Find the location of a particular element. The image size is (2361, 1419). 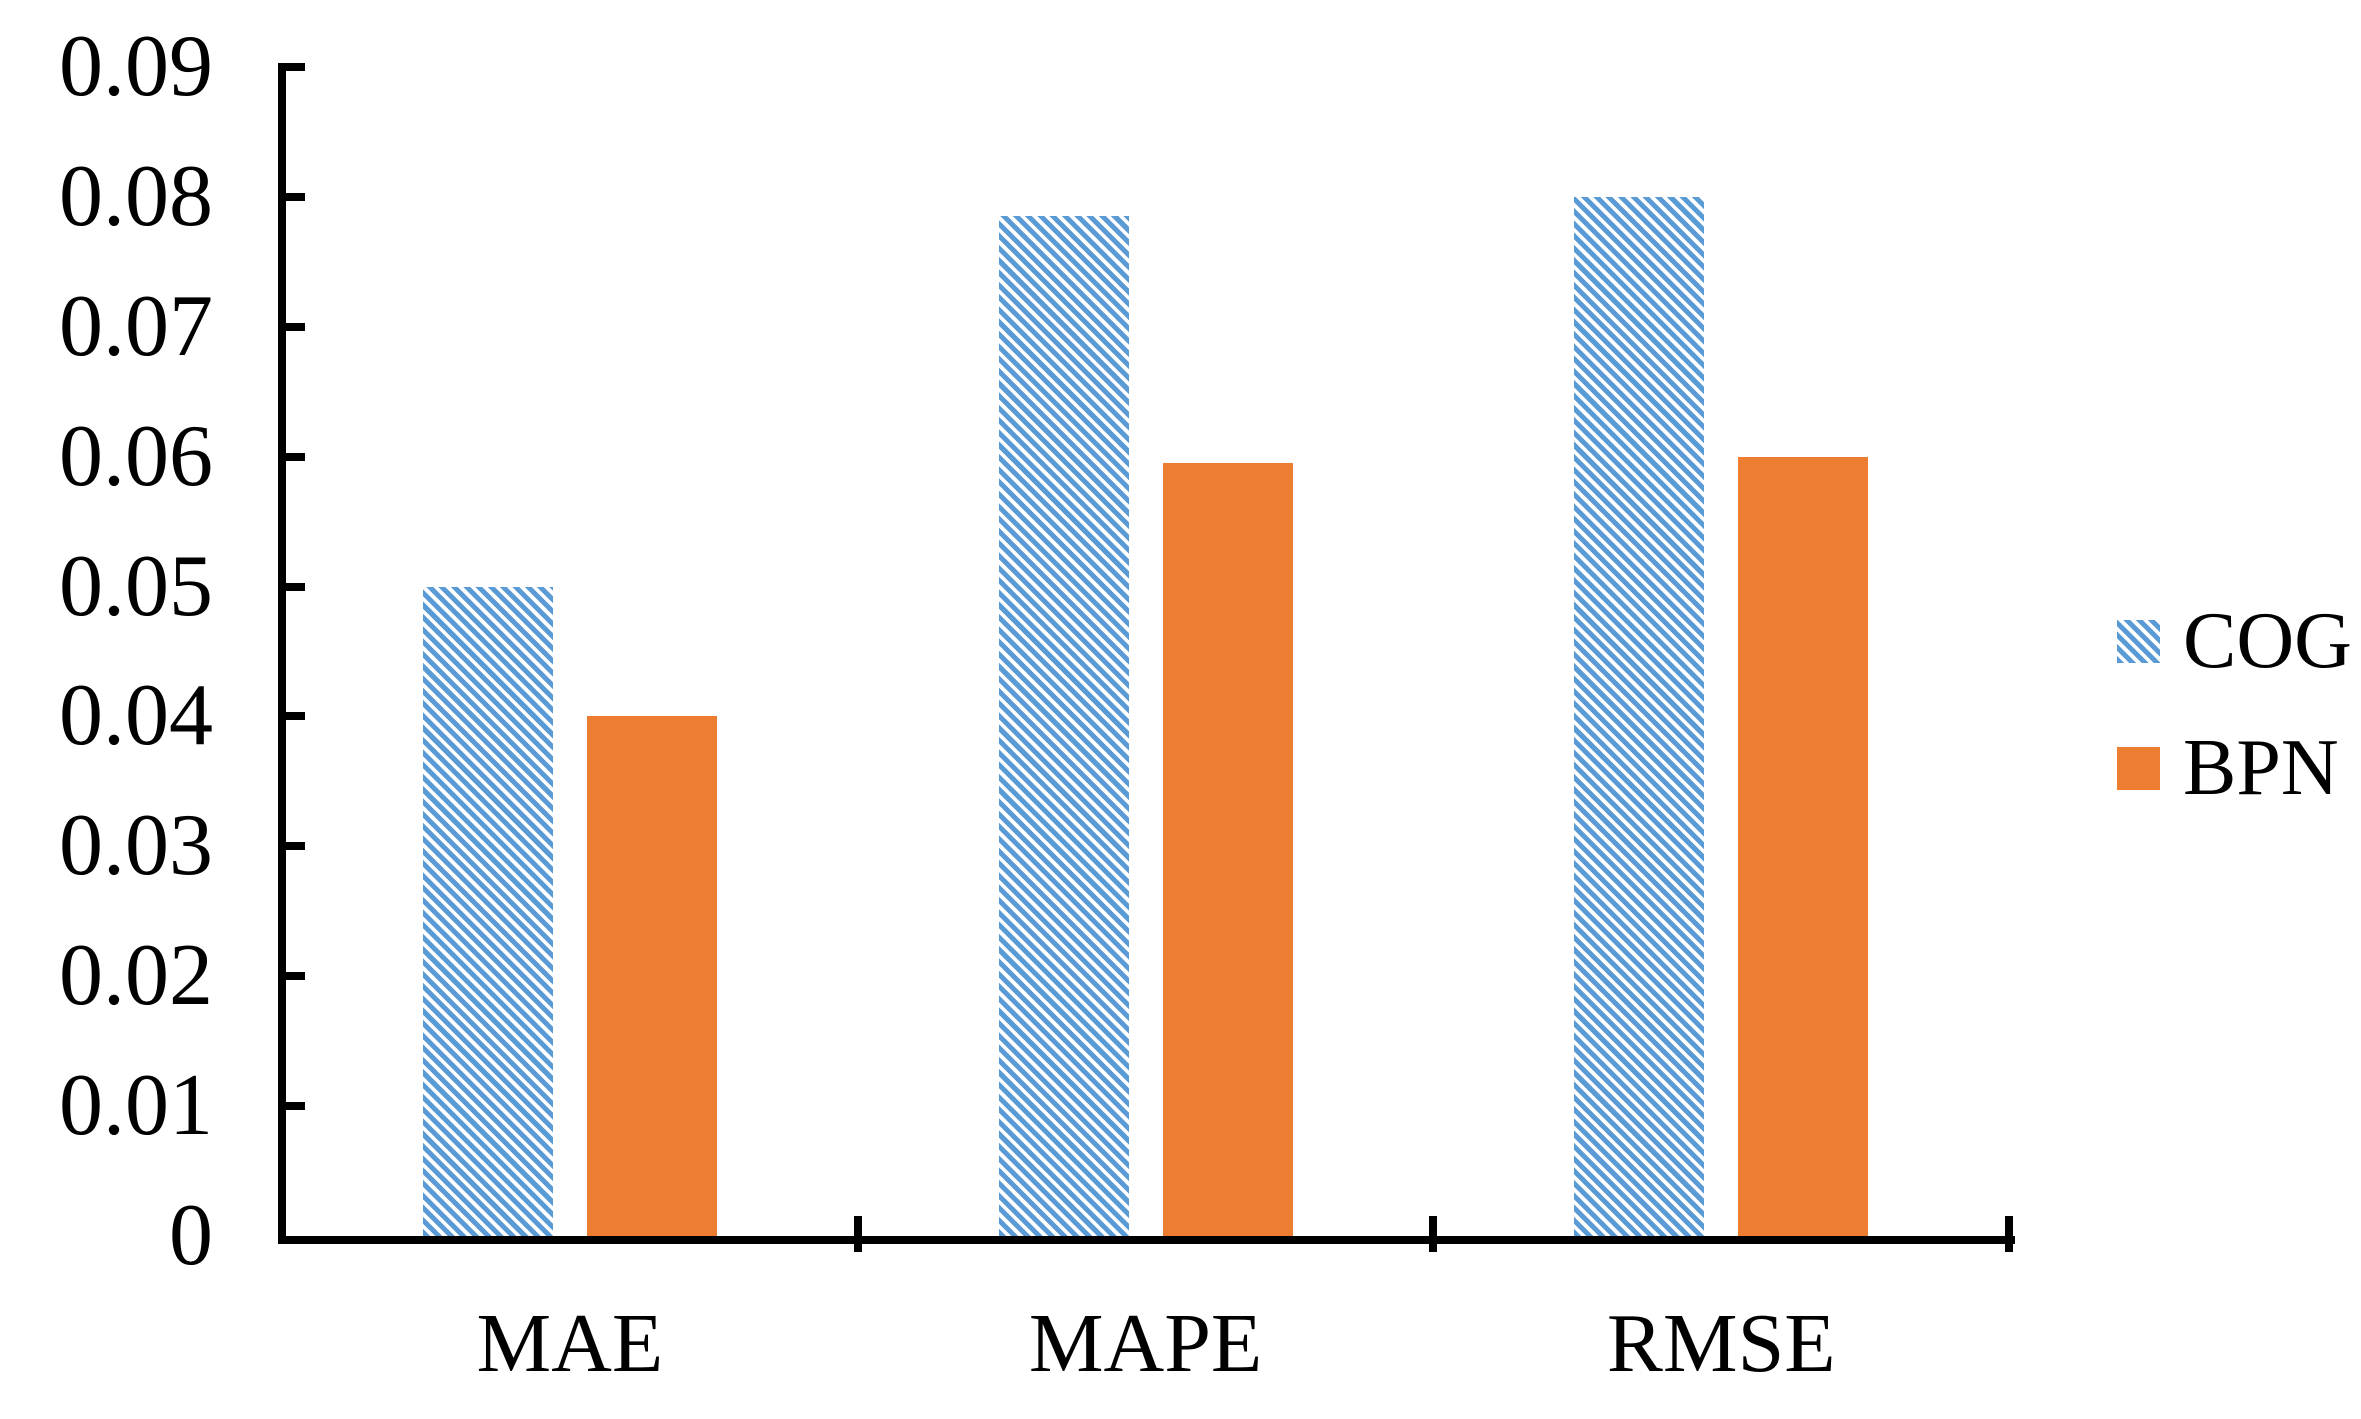

legend-item-cog: COG is located at coordinates (2234, 641).